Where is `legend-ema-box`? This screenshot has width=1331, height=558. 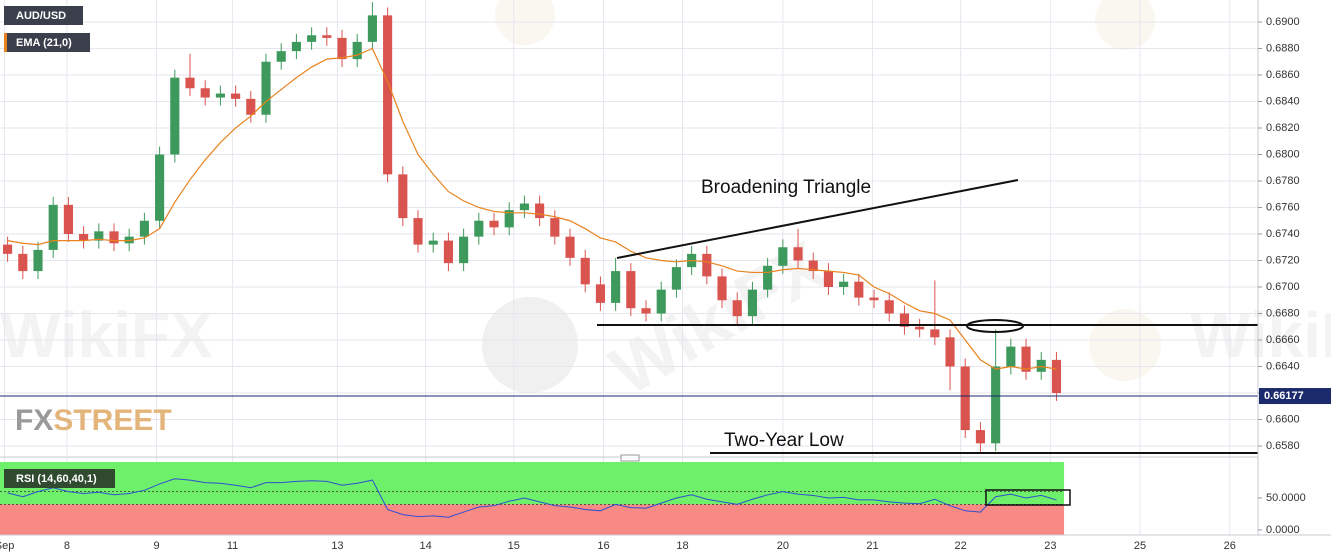 legend-ema-box is located at coordinates (47, 42).